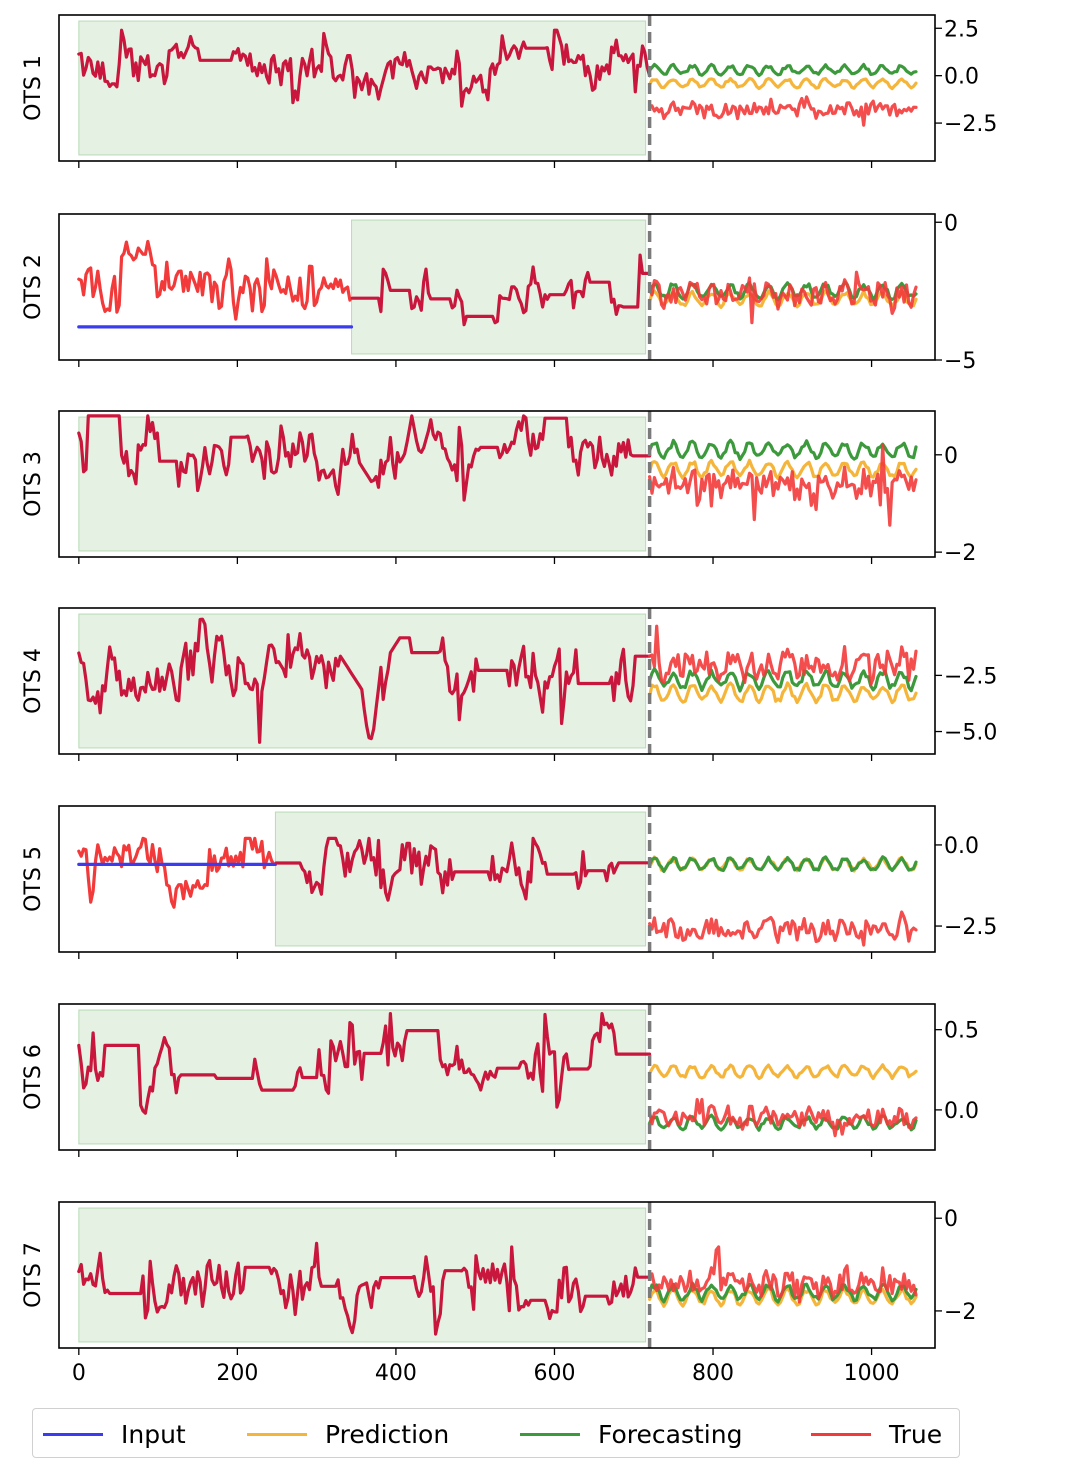  I want to click on panel-1: 2.5 0.0 −2.5 OTS 1, so click(509, 91).